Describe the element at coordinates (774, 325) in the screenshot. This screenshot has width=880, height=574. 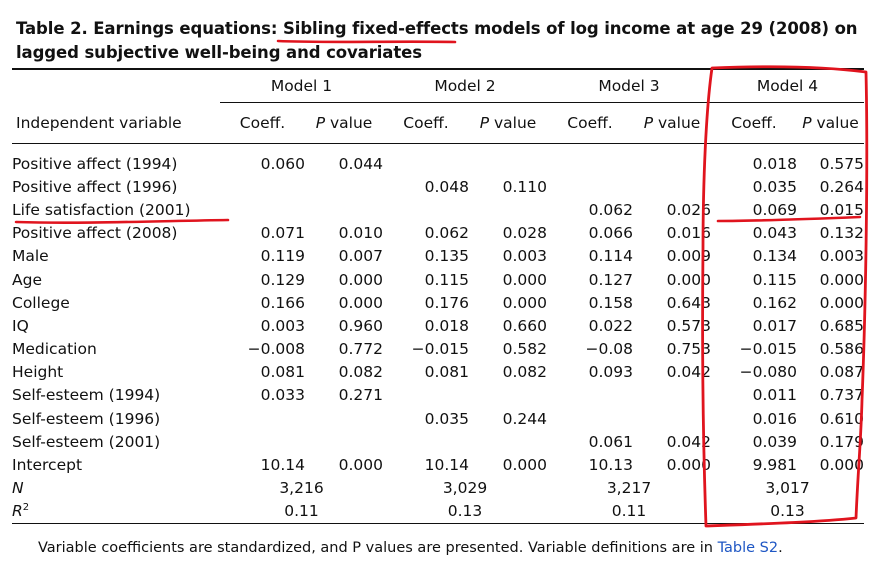
I see `coeff-cell: 0.017` at that location.